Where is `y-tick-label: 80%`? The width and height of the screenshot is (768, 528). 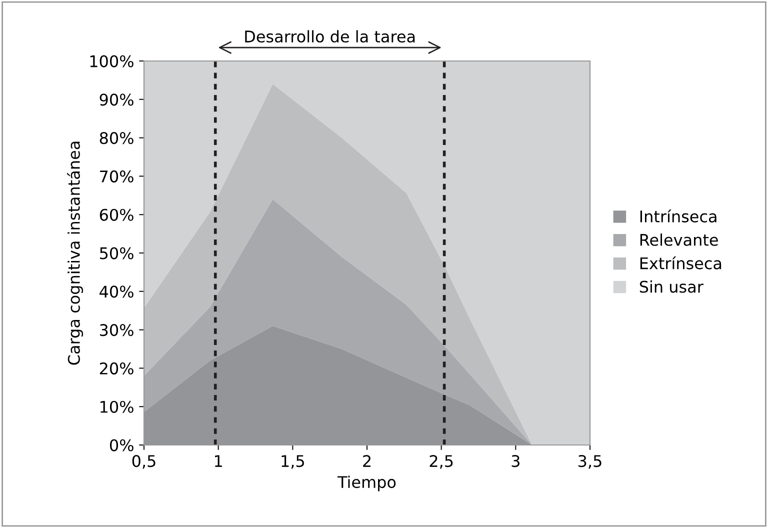 y-tick-label: 80% is located at coordinates (117, 138).